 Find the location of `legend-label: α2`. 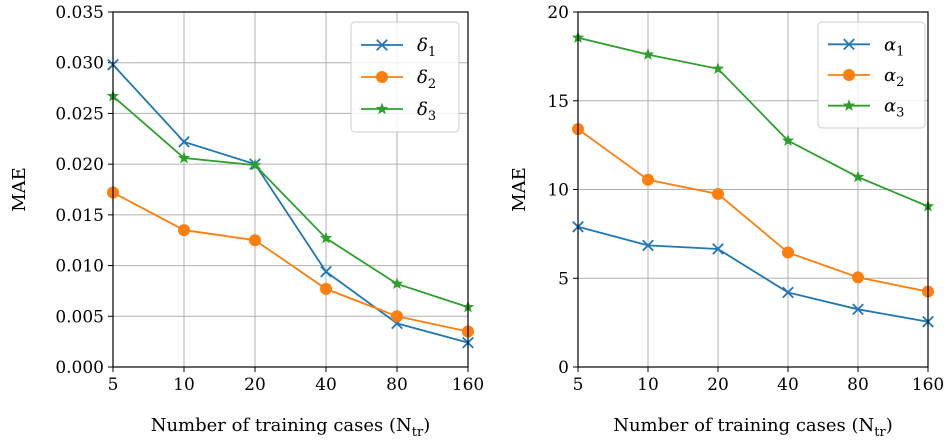

legend-label: α2 is located at coordinates (894, 77).